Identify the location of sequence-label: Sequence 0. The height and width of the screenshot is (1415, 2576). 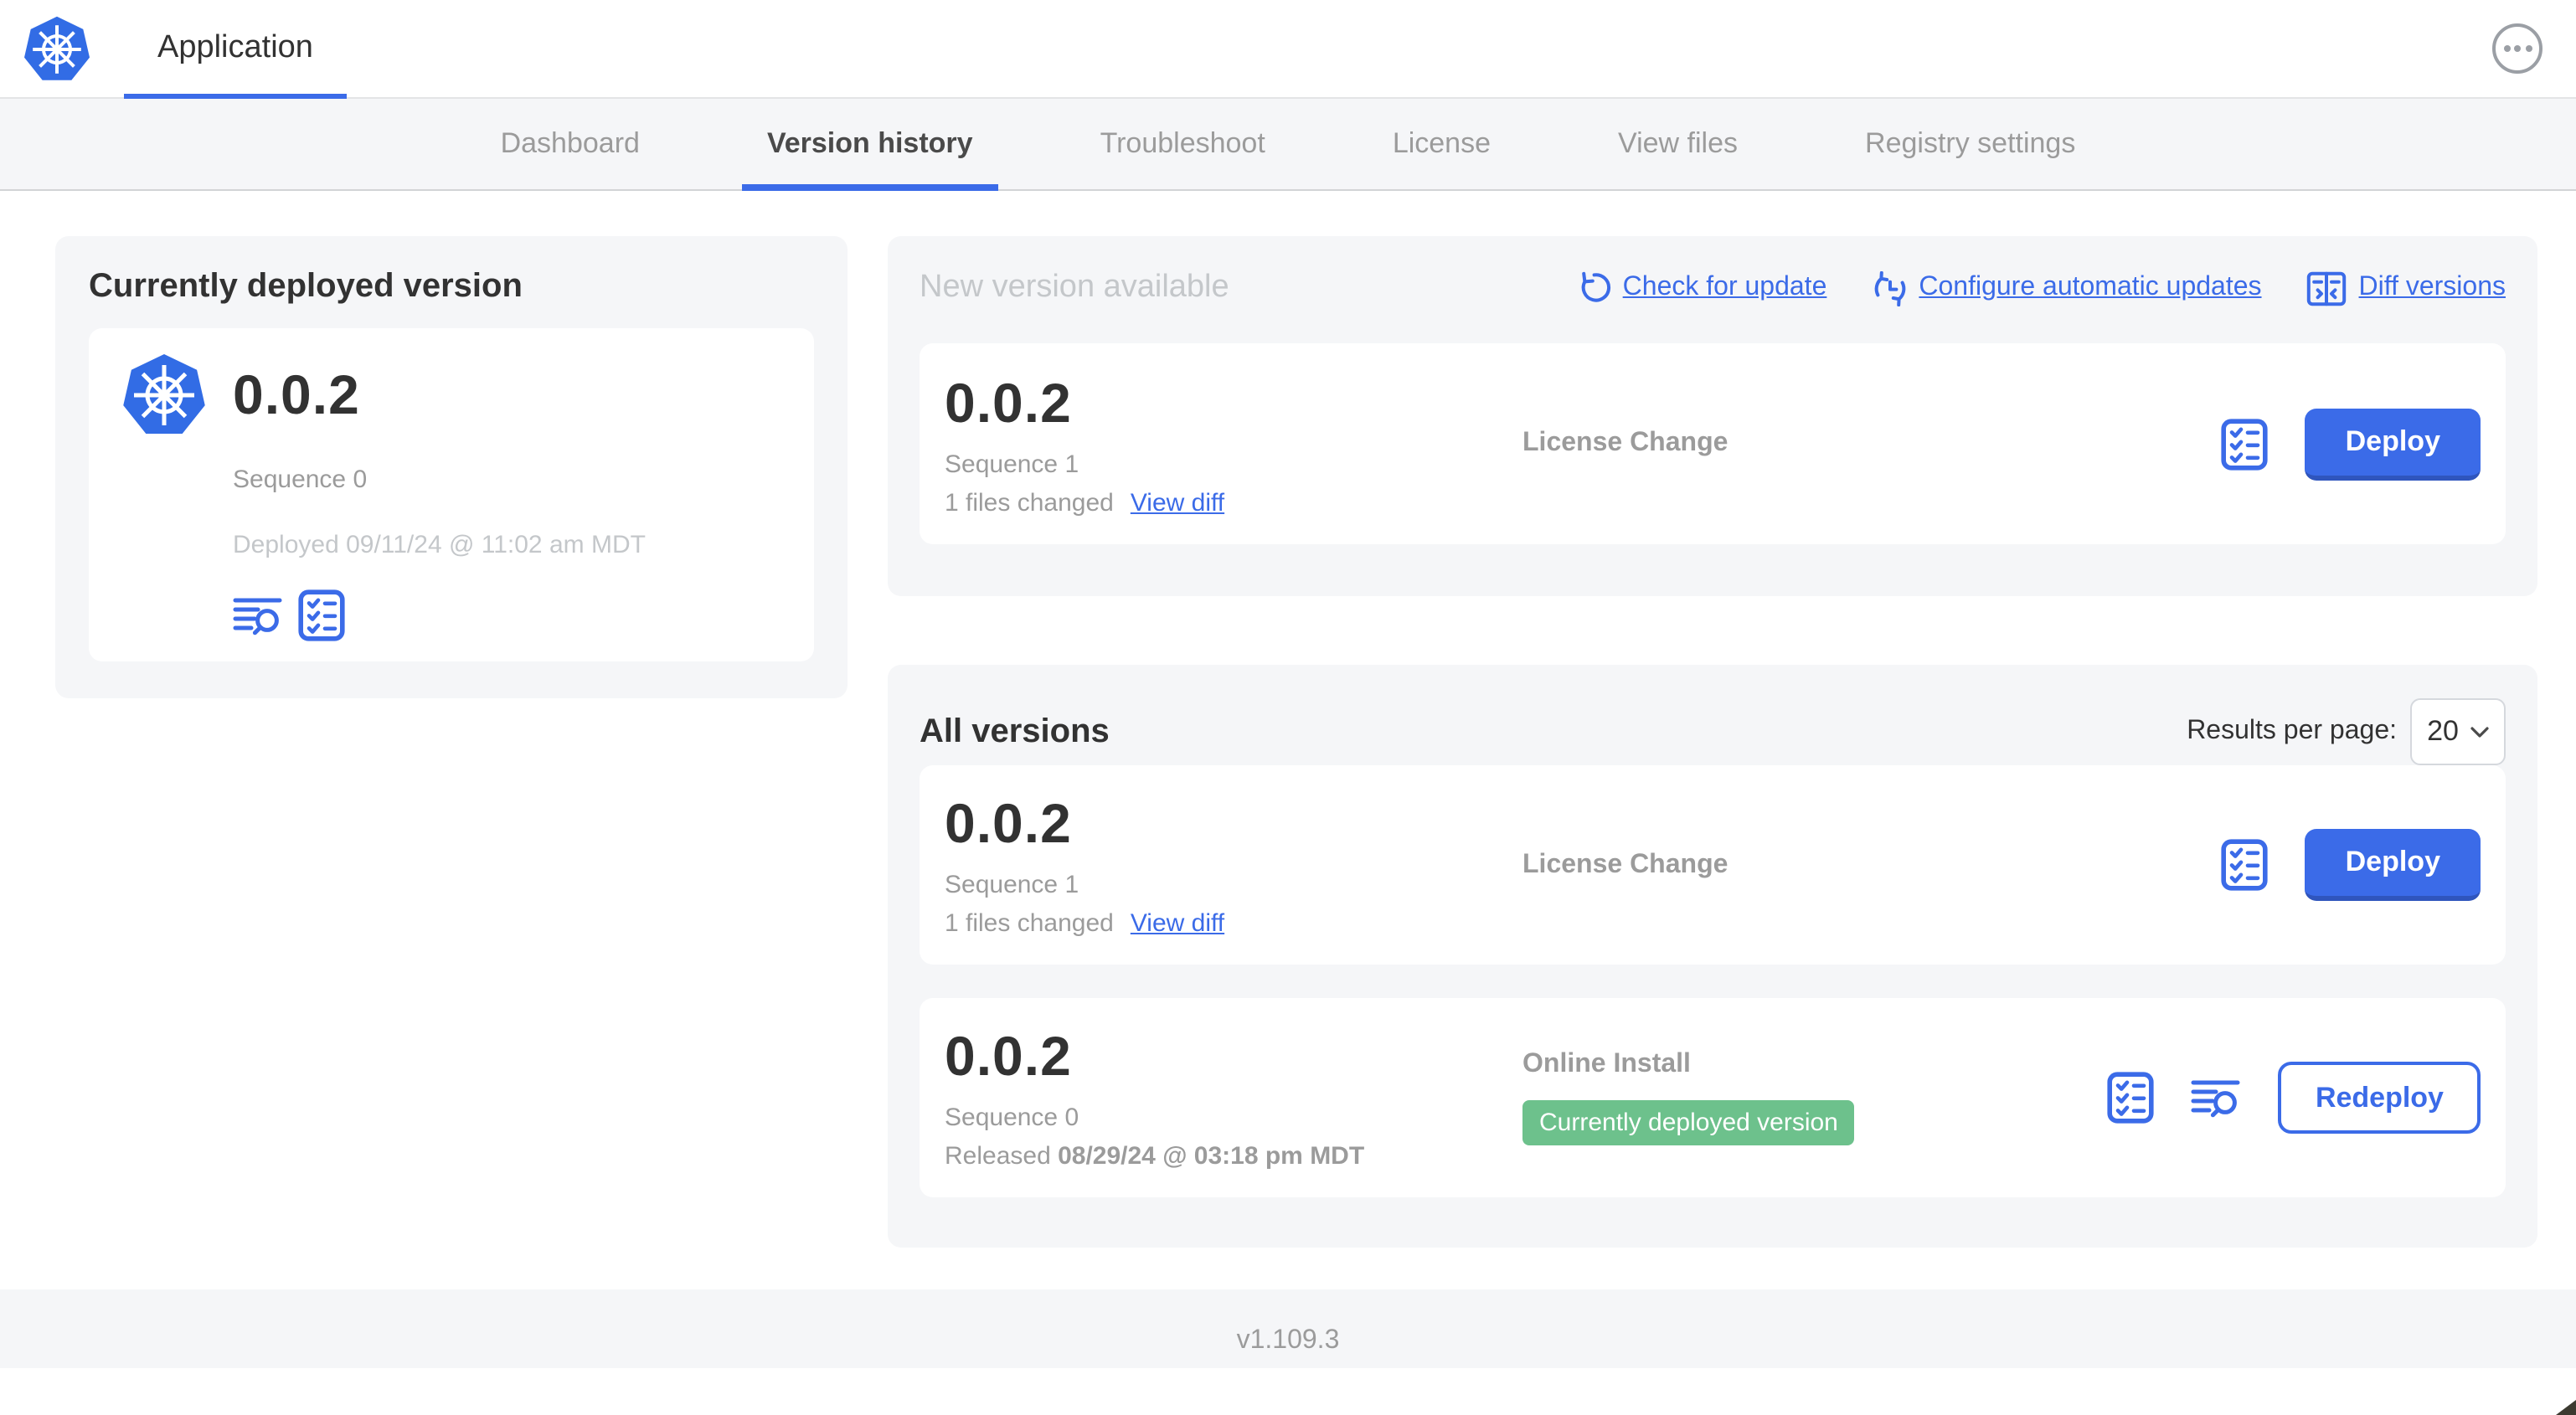
(1012, 1118).